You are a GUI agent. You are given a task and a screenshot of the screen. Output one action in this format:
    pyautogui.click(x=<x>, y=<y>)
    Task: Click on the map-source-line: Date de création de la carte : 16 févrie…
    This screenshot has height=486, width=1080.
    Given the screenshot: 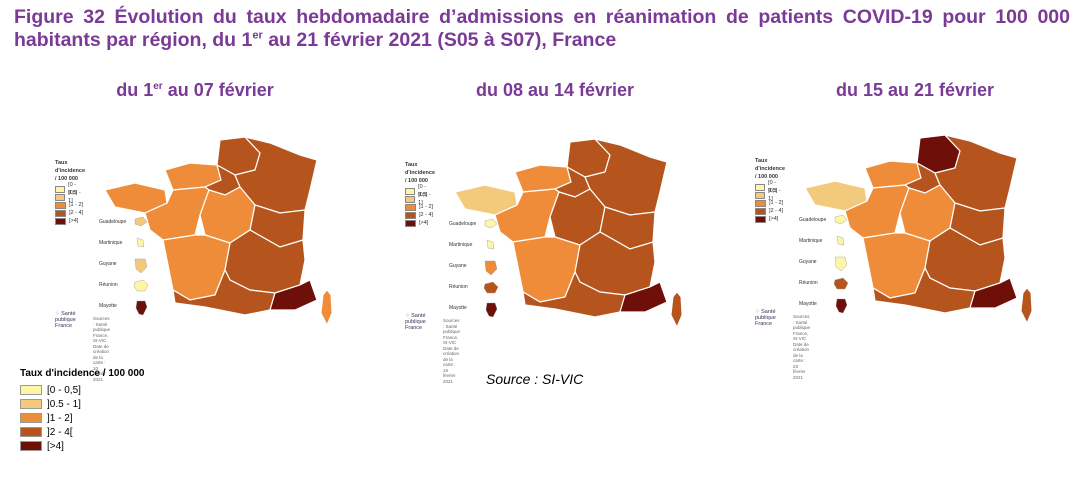 What is the action you would take?
    pyautogui.click(x=451, y=364)
    